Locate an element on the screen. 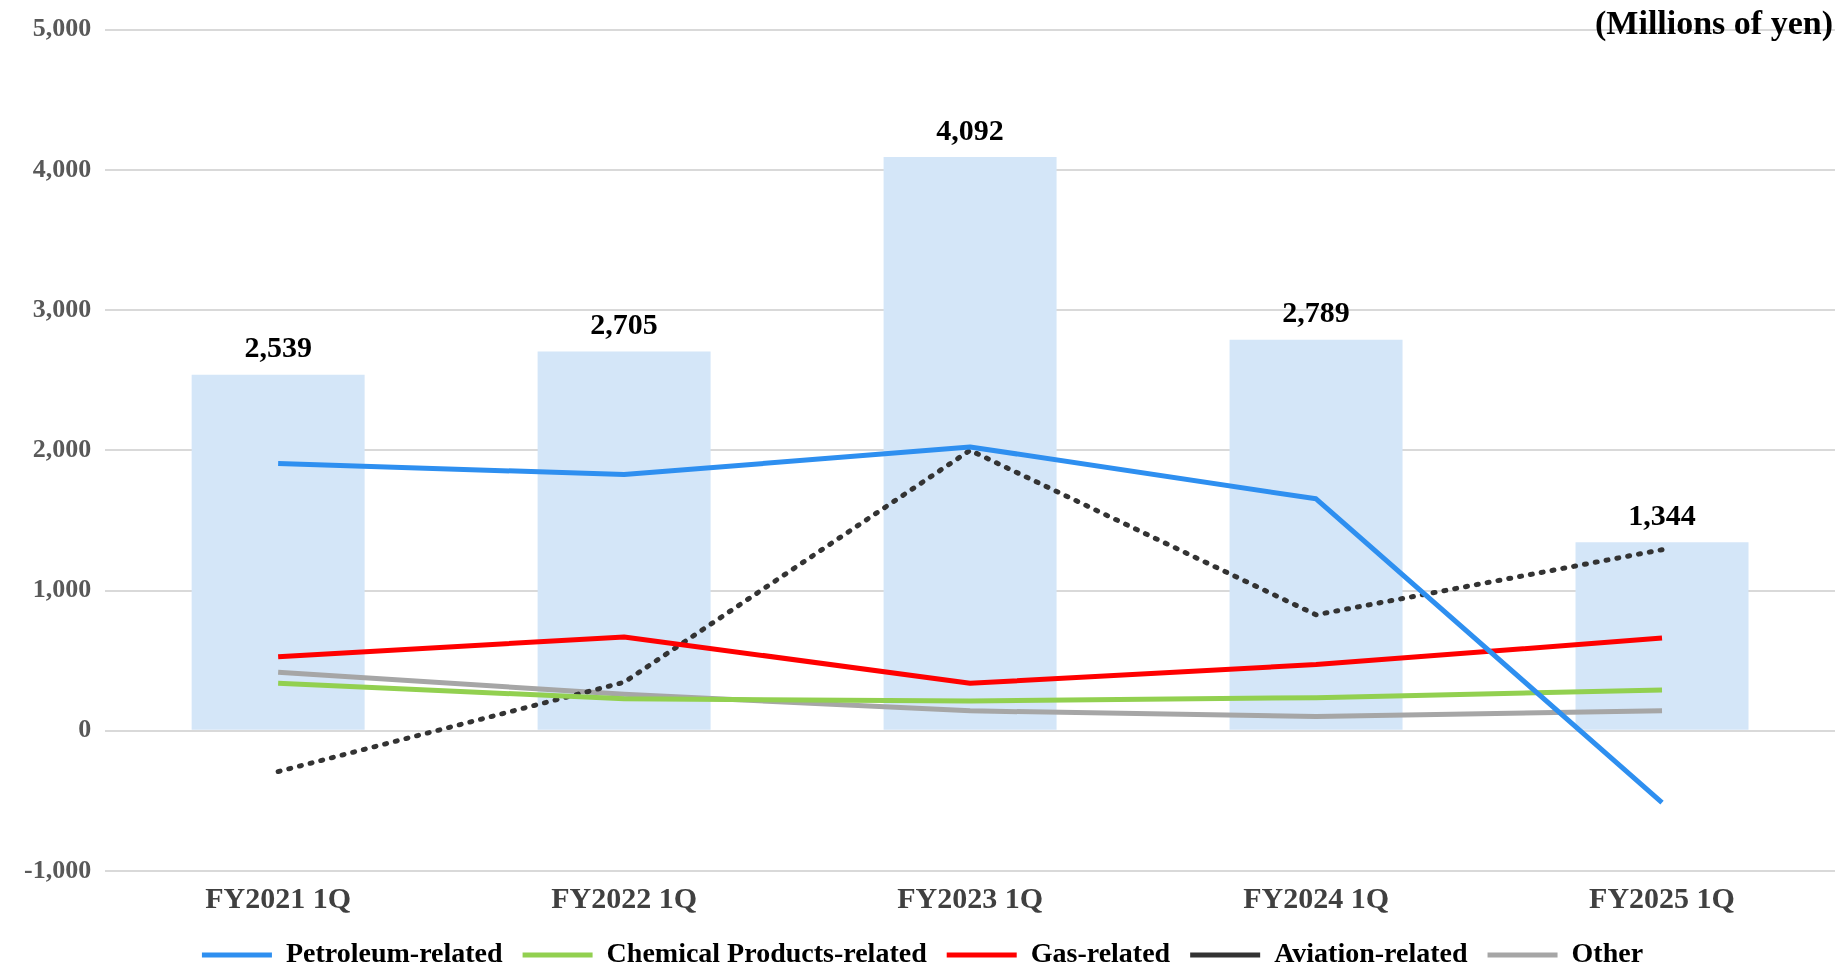 The width and height of the screenshot is (1845, 979). y-tick-label: 2,000 is located at coordinates (62, 449).